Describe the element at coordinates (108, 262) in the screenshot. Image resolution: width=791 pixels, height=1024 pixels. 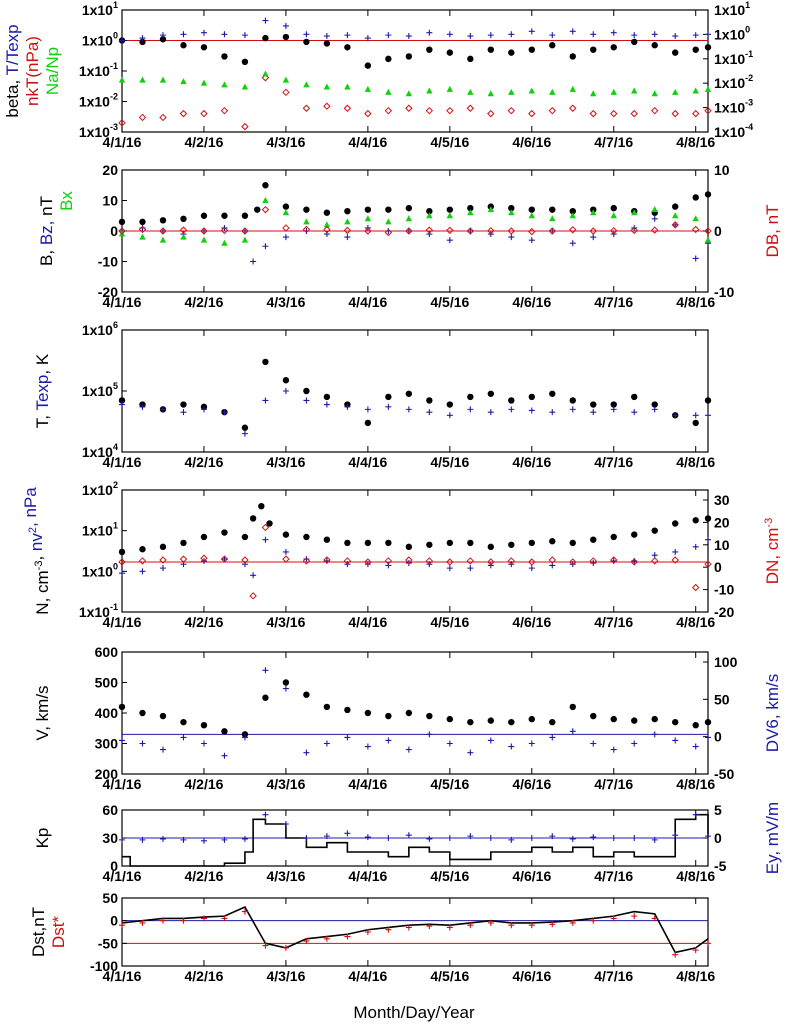
I see `y-tick-label: -10` at that location.